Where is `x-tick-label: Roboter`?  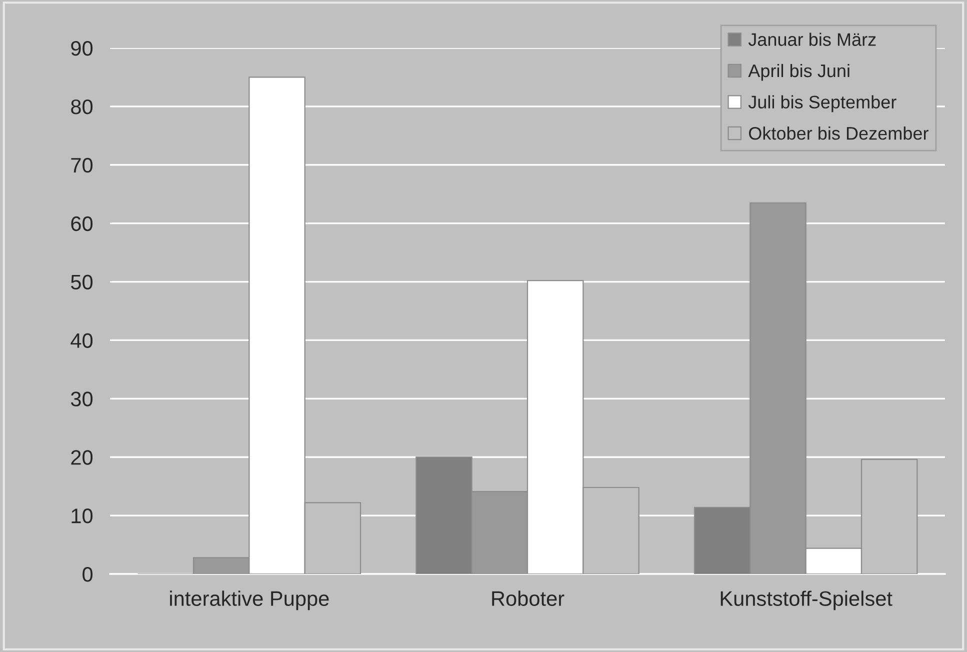
x-tick-label: Roboter is located at coordinates (528, 598).